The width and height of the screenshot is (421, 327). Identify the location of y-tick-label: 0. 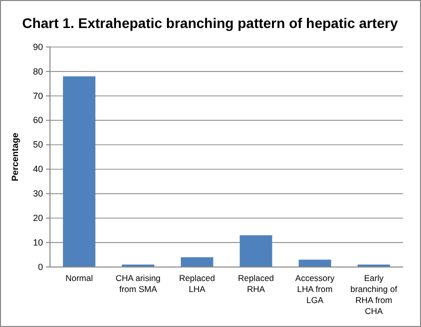
(40, 267).